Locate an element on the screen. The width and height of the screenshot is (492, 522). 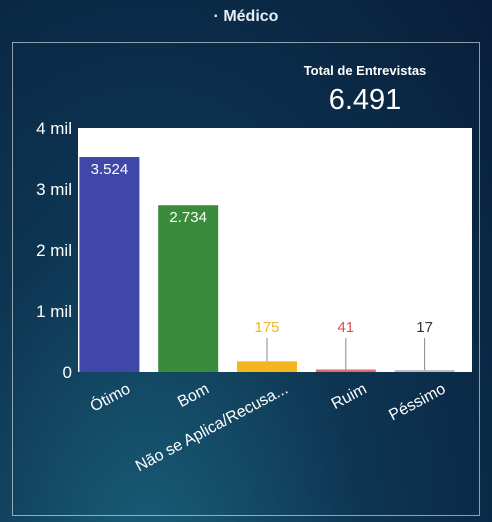
chart-section-title: · Médico is located at coordinates (246, 16).